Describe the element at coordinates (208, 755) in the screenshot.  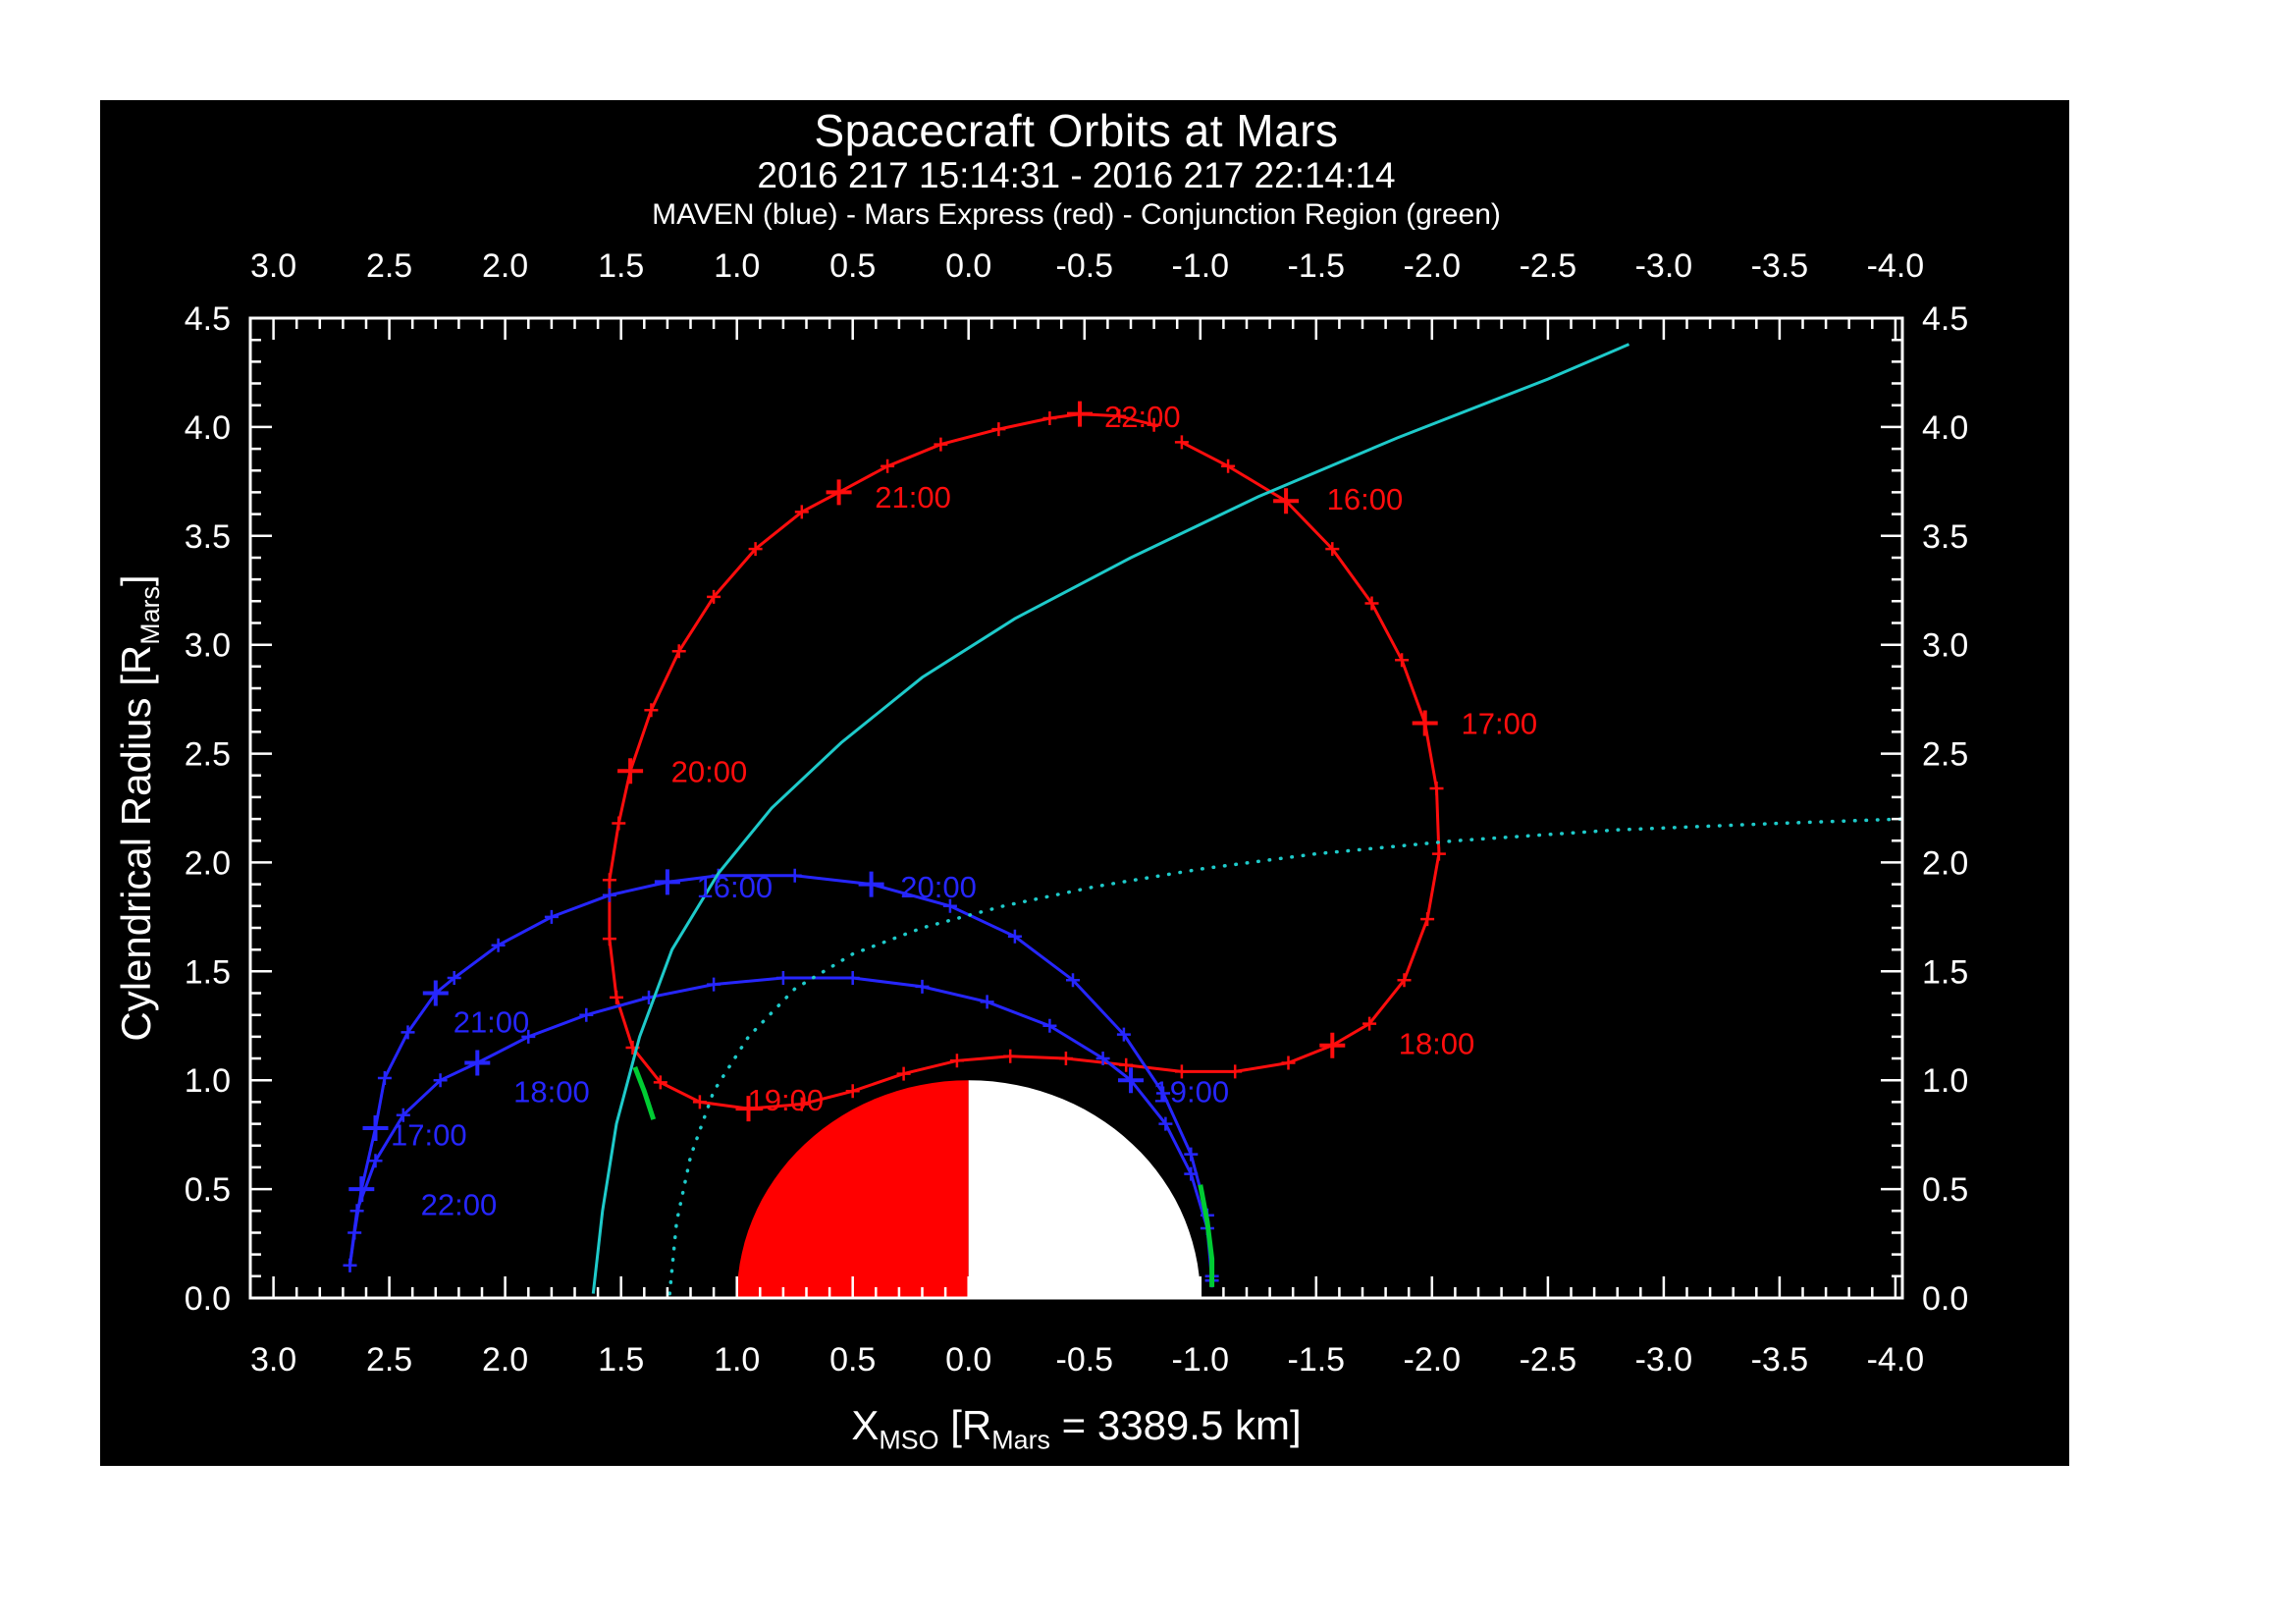
I see `y-tick-label-left: 2.5` at that location.